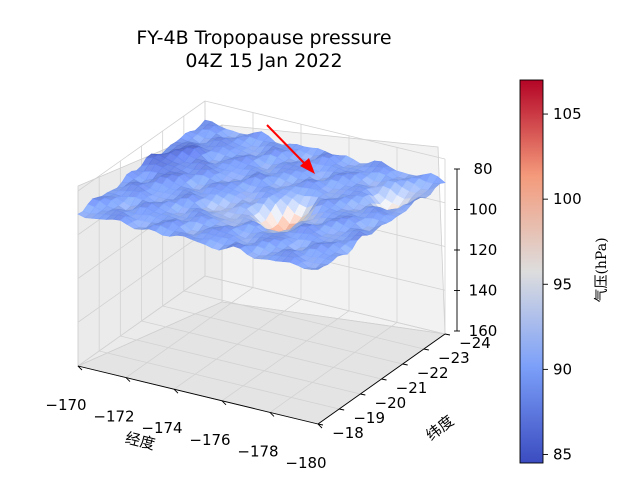 Image resolution: width=640 pixels, height=491 pixels. I want to click on colorbar-frame, so click(531, 271).